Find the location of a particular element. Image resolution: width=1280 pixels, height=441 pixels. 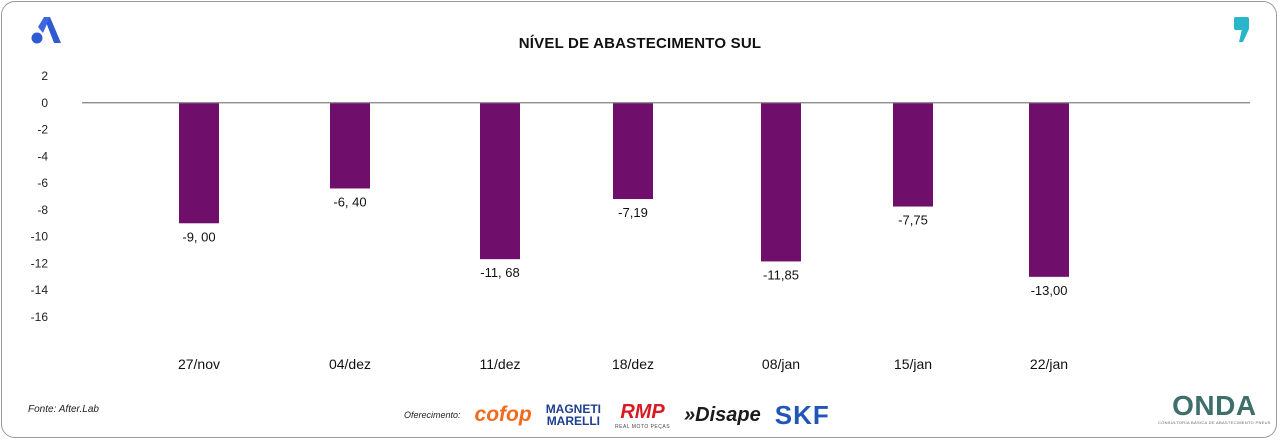

magneti-line1: MAGNETI is located at coordinates (573, 409).